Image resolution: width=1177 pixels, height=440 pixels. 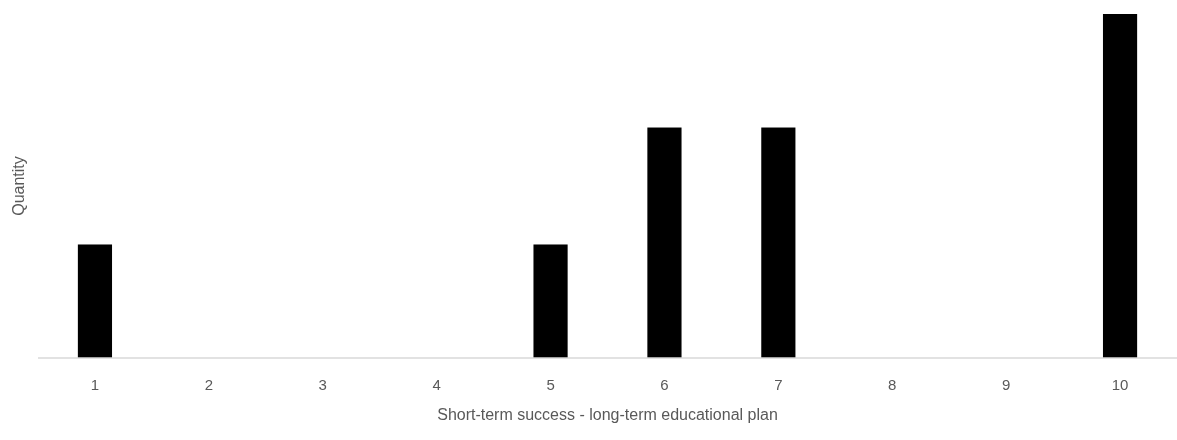 What do you see at coordinates (1006, 384) in the screenshot?
I see `x-tick-label: 9` at bounding box center [1006, 384].